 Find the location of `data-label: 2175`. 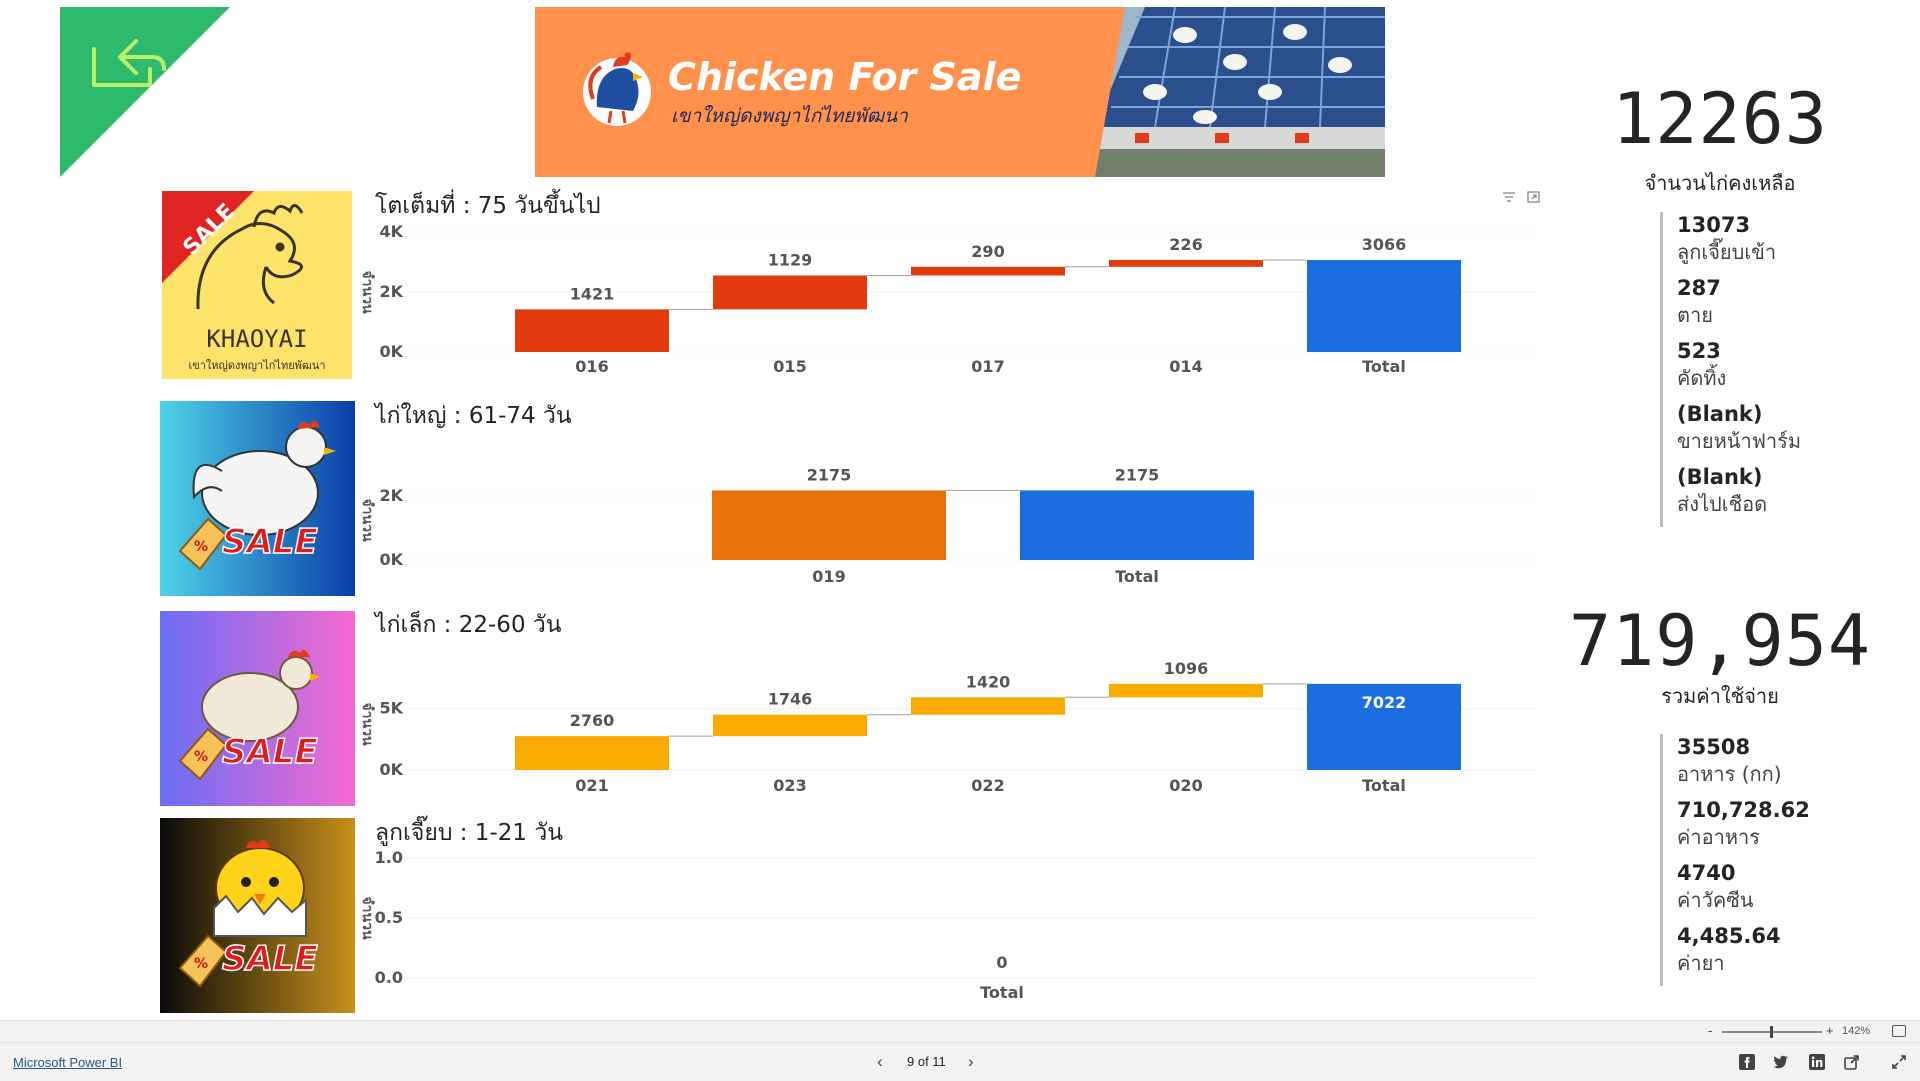

data-label: 2175 is located at coordinates (829, 474).